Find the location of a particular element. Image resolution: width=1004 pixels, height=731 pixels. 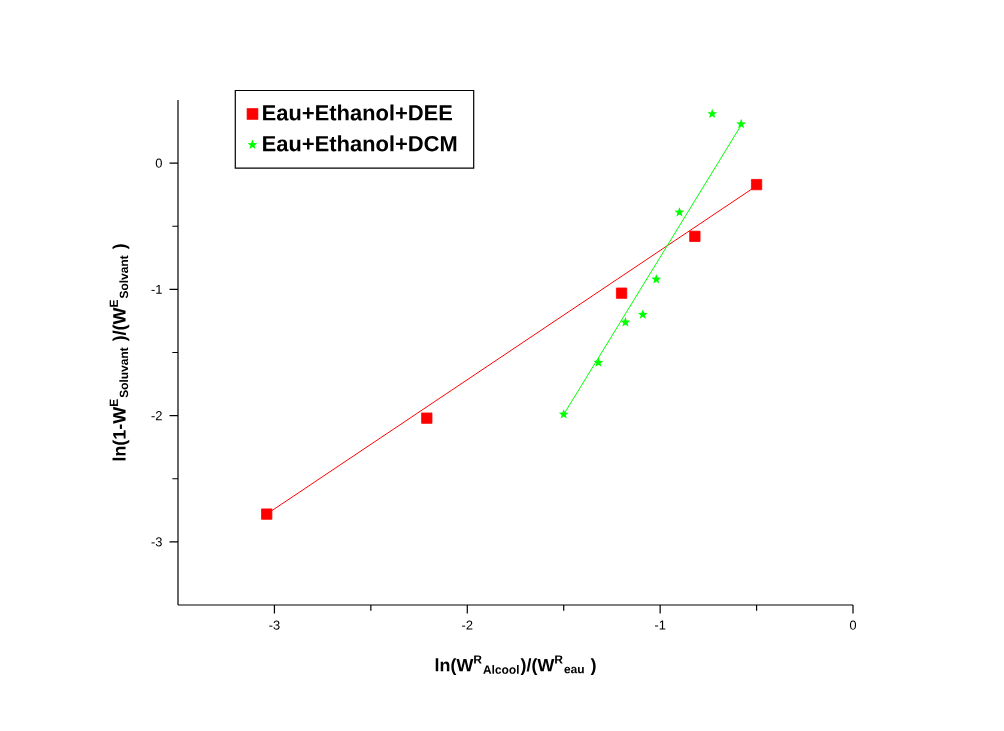

y-tick-label: 0 is located at coordinates (158, 163).